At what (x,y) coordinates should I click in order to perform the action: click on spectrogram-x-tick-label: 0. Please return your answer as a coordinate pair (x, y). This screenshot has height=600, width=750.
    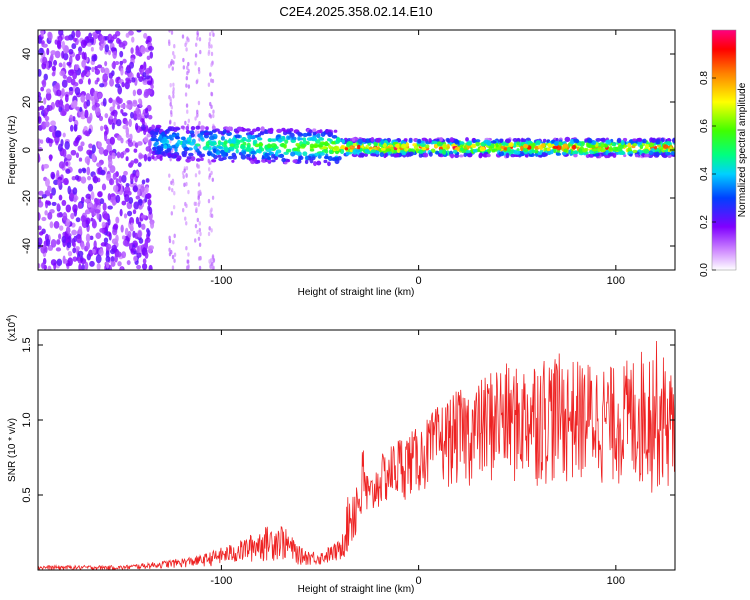
    Looking at the image, I should click on (419, 281).